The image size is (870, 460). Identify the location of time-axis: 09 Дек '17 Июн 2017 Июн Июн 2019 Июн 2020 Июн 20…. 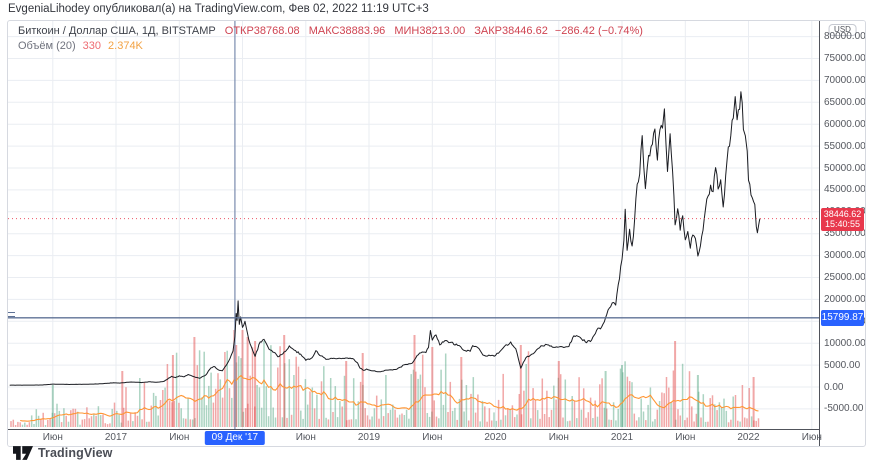
(415, 438).